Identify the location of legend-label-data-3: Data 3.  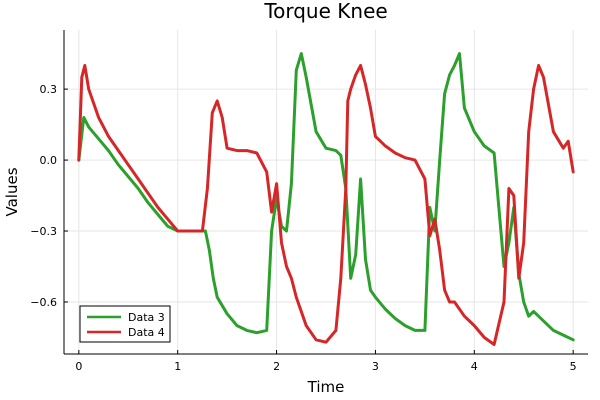
(146, 317).